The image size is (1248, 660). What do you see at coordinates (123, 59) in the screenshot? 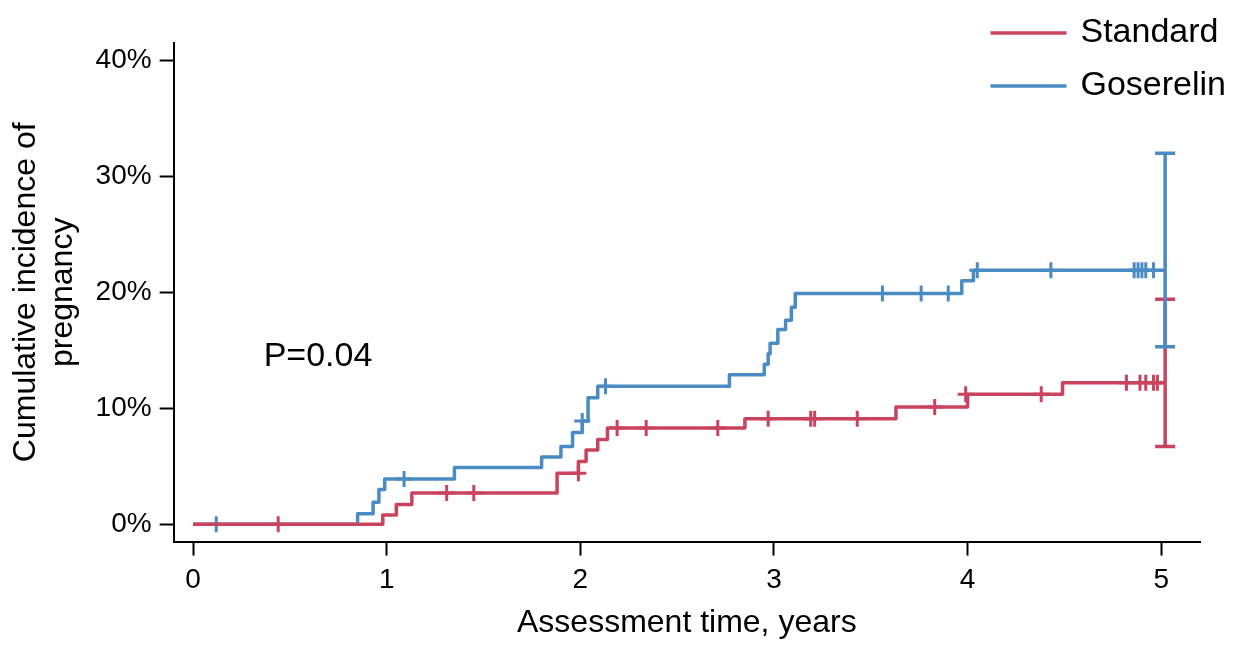
I see `y-tick-label: 40%` at bounding box center [123, 59].